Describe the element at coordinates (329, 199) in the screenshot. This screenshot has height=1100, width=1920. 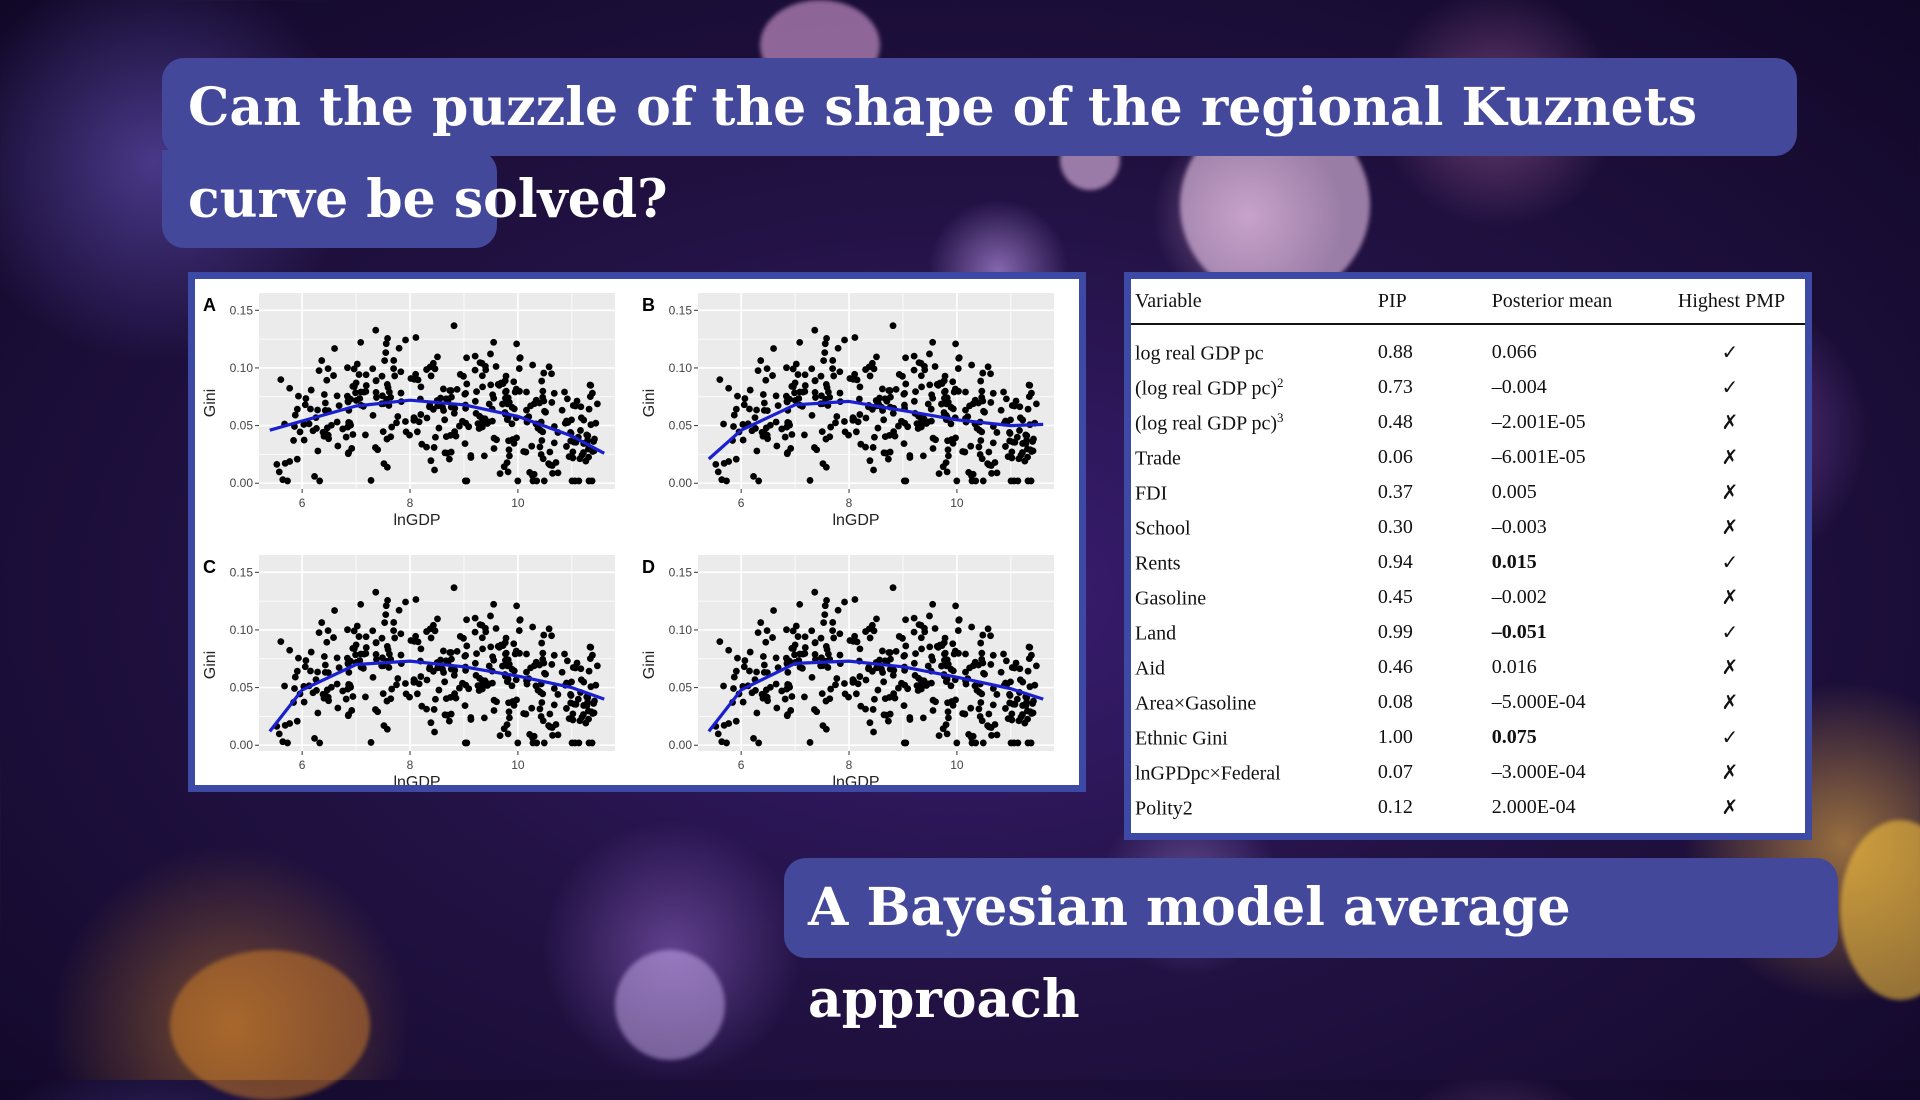
I see `title-background` at that location.